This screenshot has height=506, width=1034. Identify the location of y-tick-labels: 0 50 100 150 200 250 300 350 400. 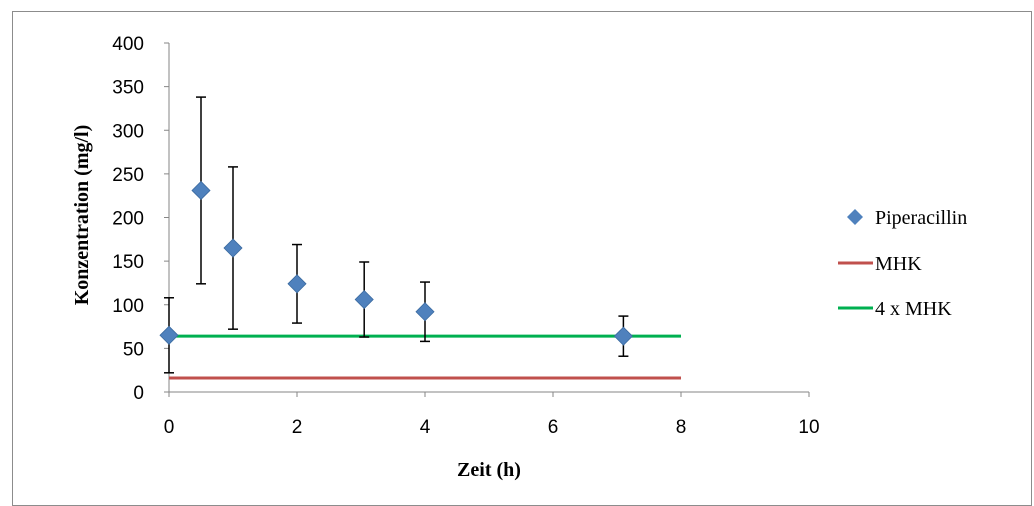
(140, 219).